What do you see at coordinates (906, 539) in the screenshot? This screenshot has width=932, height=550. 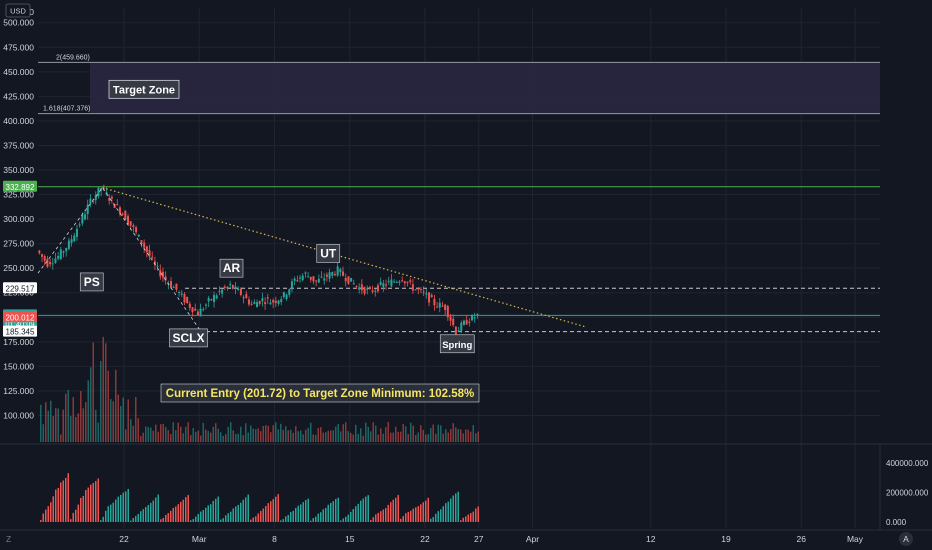 I see `auto-scale-button` at bounding box center [906, 539].